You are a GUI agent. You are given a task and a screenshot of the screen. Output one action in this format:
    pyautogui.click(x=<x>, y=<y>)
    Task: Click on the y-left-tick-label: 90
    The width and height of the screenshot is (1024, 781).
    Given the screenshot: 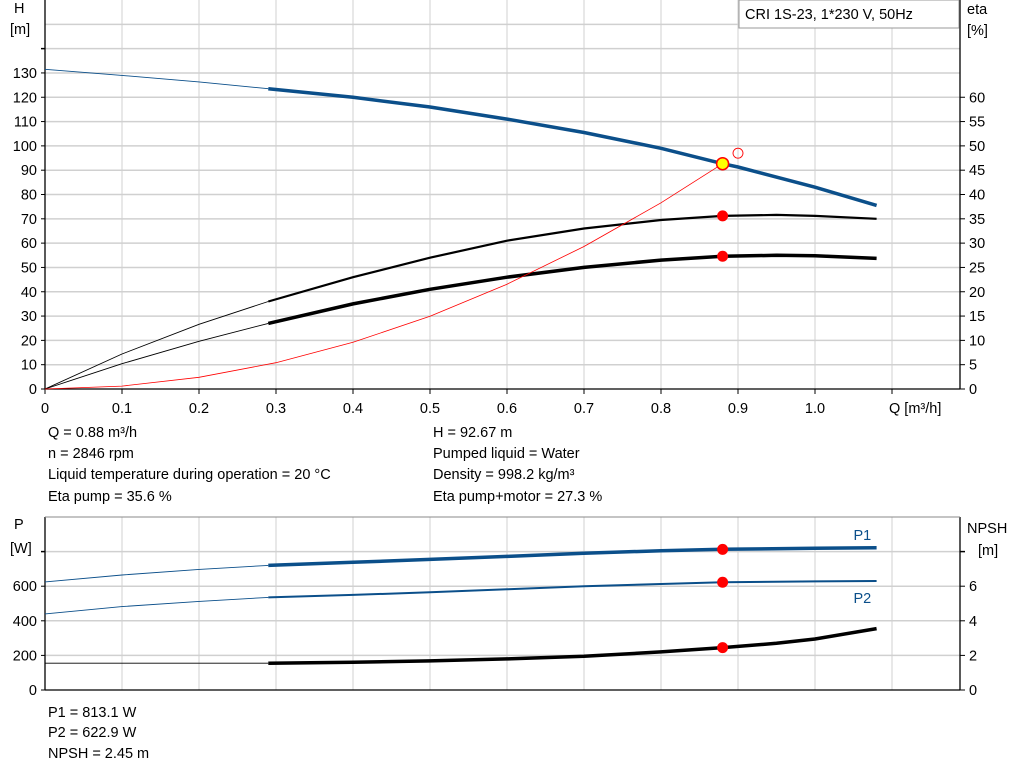 What is the action you would take?
    pyautogui.click(x=29, y=171)
    